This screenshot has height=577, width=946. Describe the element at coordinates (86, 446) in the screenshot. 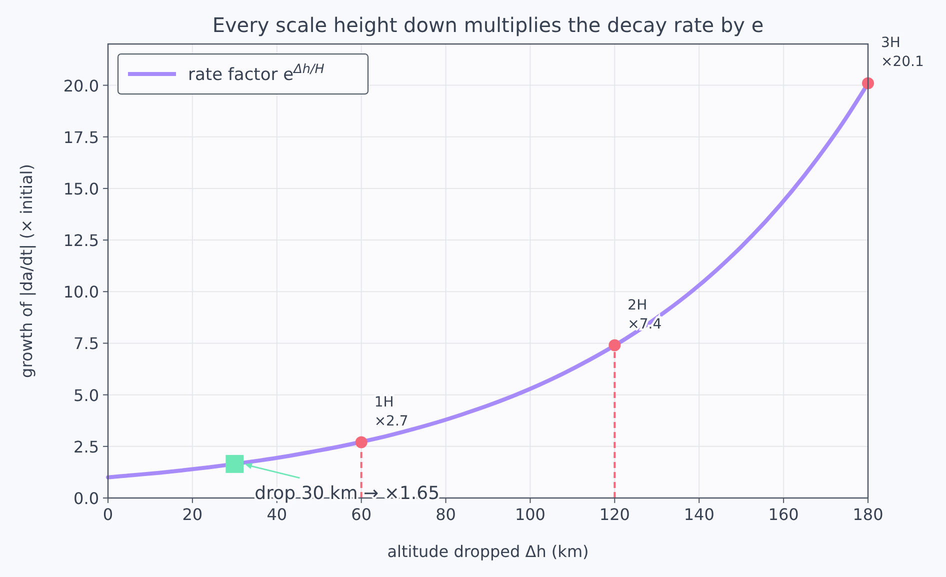

I see `y-tick-label: 2.5` at that location.